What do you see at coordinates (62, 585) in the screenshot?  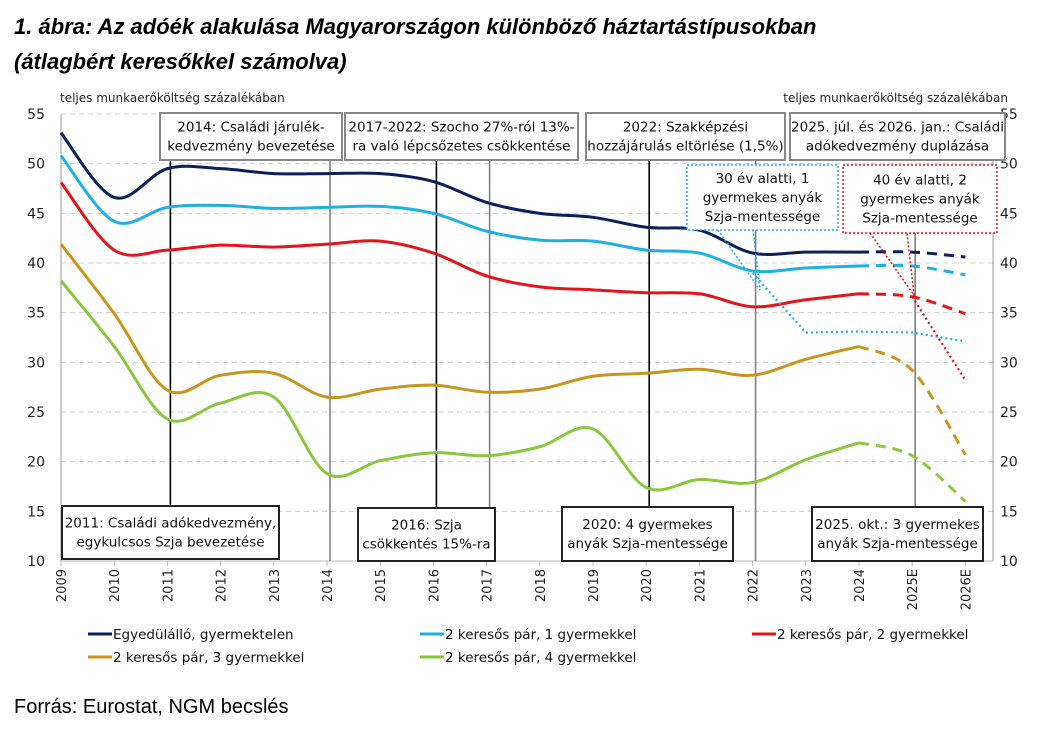 I see `x-tick-label: 2009` at bounding box center [62, 585].